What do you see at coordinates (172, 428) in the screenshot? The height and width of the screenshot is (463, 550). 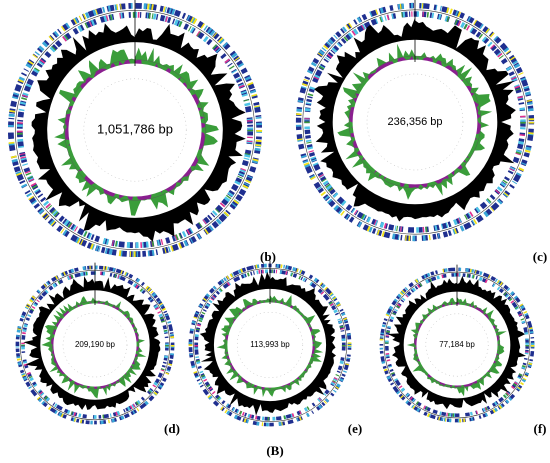 I see `panel-label: (d)` at bounding box center [172, 428].